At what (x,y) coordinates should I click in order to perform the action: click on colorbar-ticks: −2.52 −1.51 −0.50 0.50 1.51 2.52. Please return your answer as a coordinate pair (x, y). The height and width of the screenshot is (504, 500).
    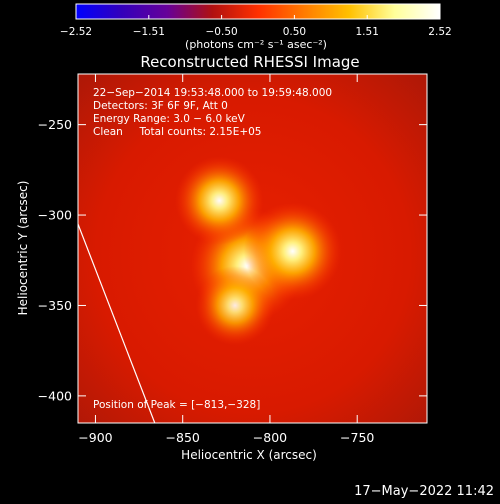
    Looking at the image, I should click on (256, 26).